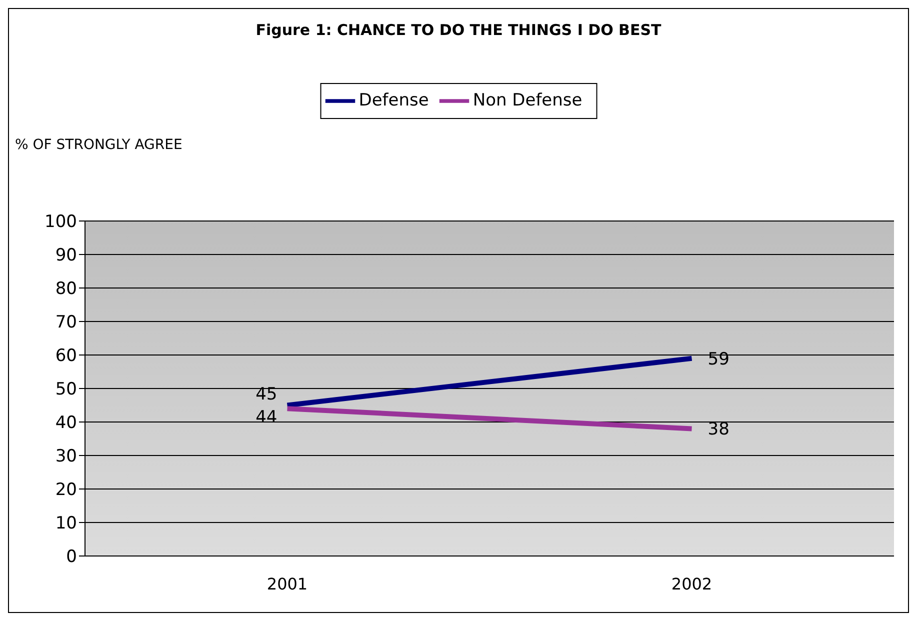 This screenshot has height=621, width=917. Describe the element at coordinates (691, 584) in the screenshot. I see `x-tick-label: 2002` at that location.